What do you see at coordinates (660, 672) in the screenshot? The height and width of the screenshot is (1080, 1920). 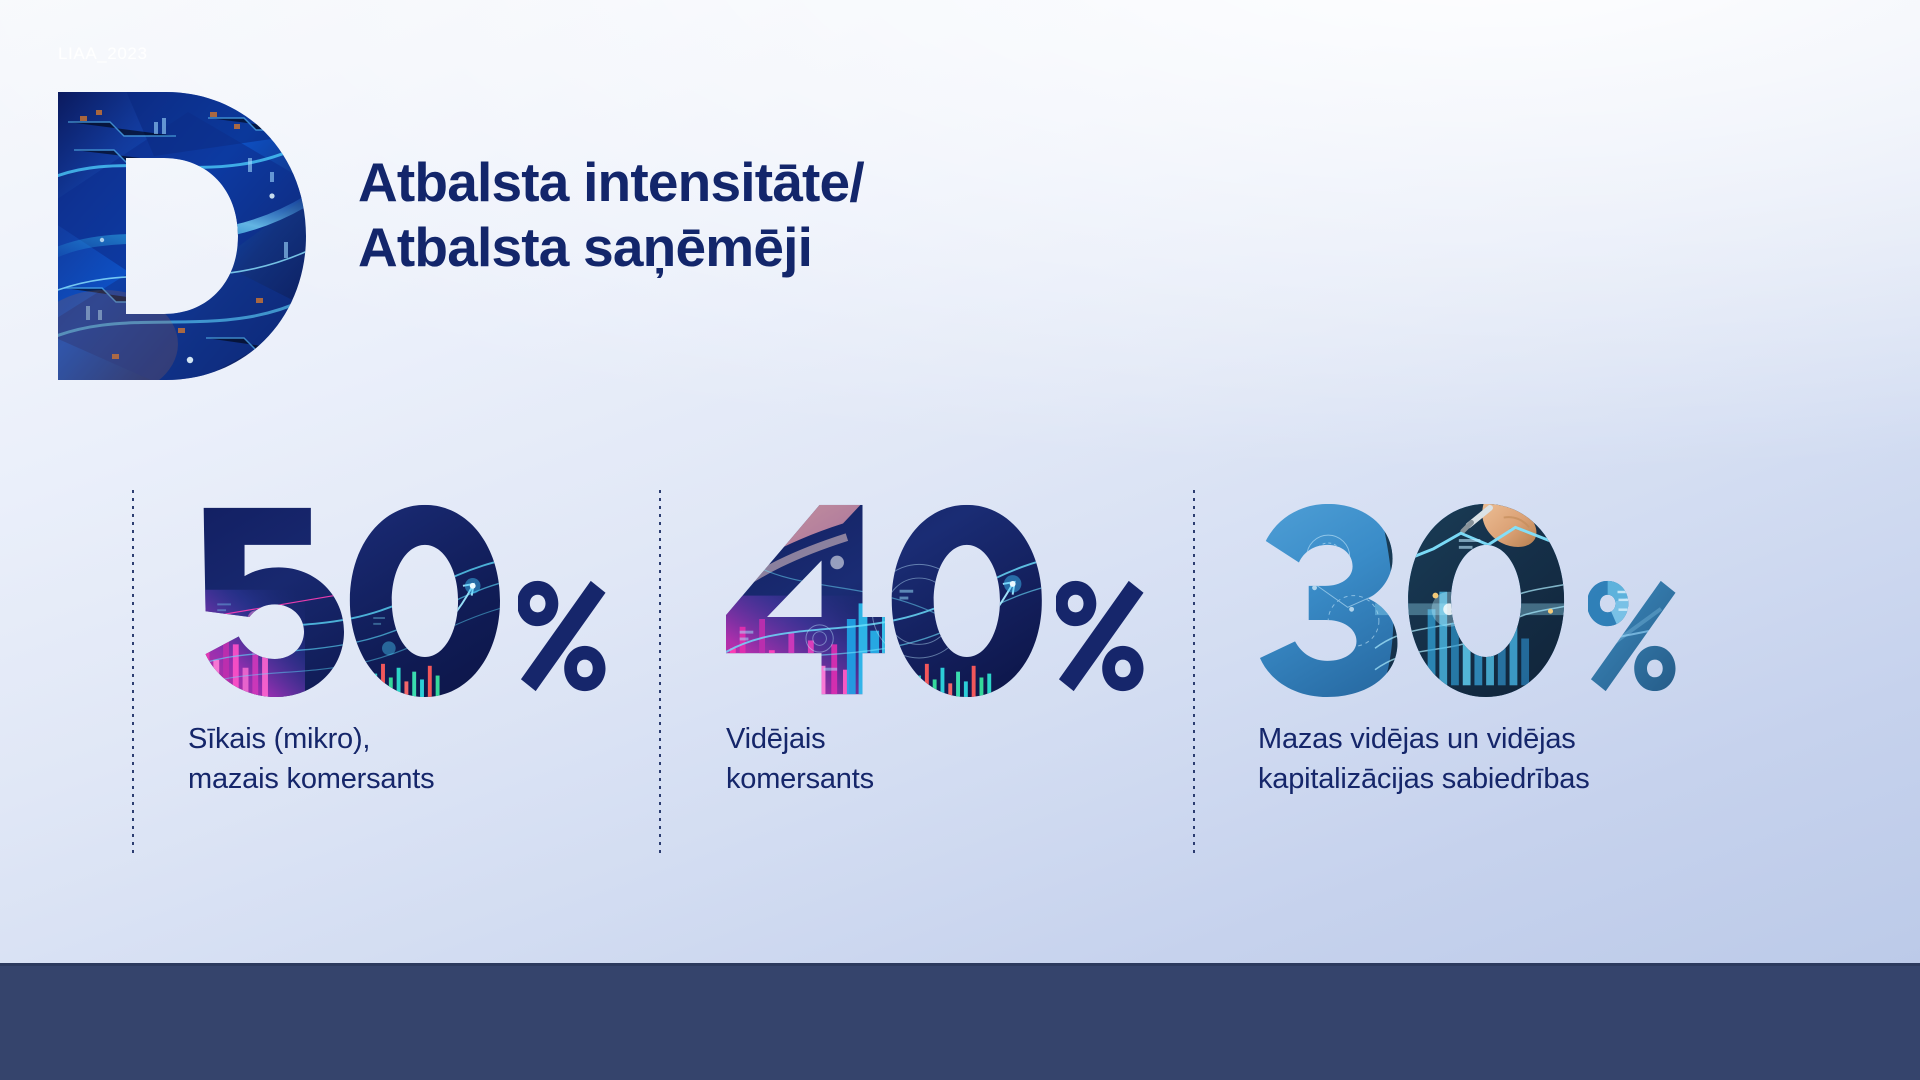 I see `stat-divider-middle` at bounding box center [660, 672].